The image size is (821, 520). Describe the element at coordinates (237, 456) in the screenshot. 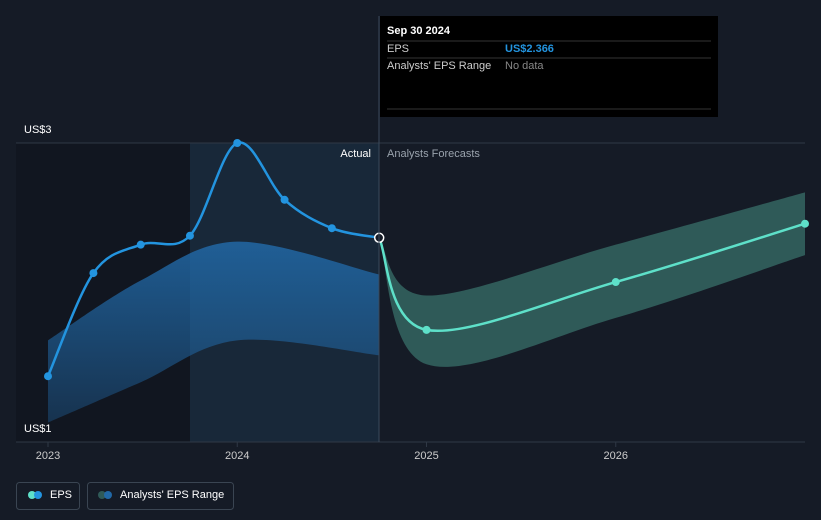

I see `x-tick-label: 2024` at that location.